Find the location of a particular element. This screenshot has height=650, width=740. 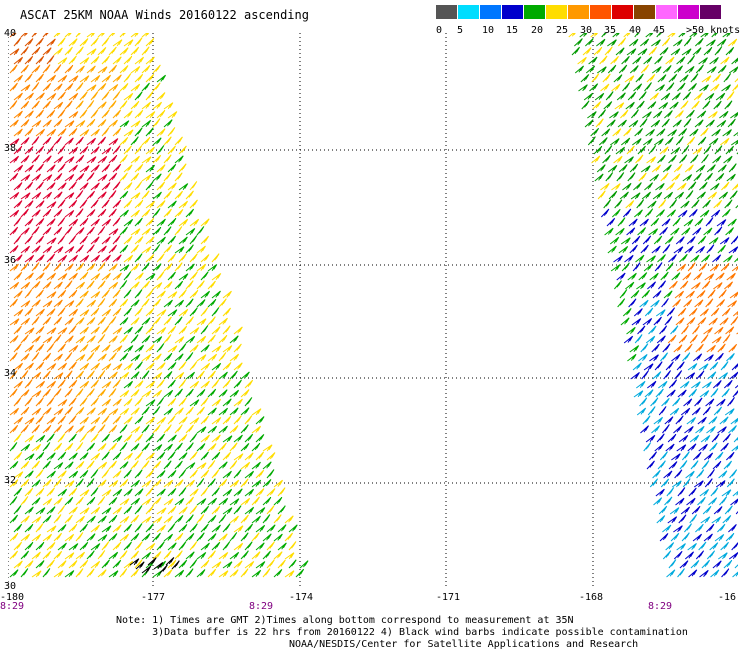

longitude-tick-label: -16 is located at coordinates (727, 597).